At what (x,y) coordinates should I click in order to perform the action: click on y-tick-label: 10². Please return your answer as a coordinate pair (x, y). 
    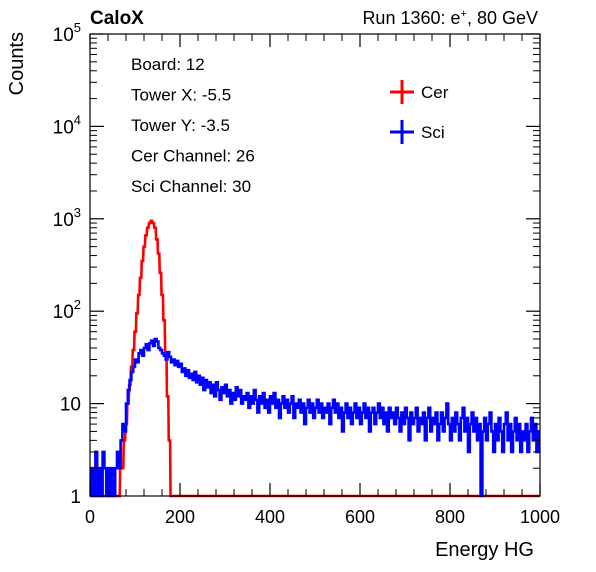
    Looking at the image, I should click on (67, 310).